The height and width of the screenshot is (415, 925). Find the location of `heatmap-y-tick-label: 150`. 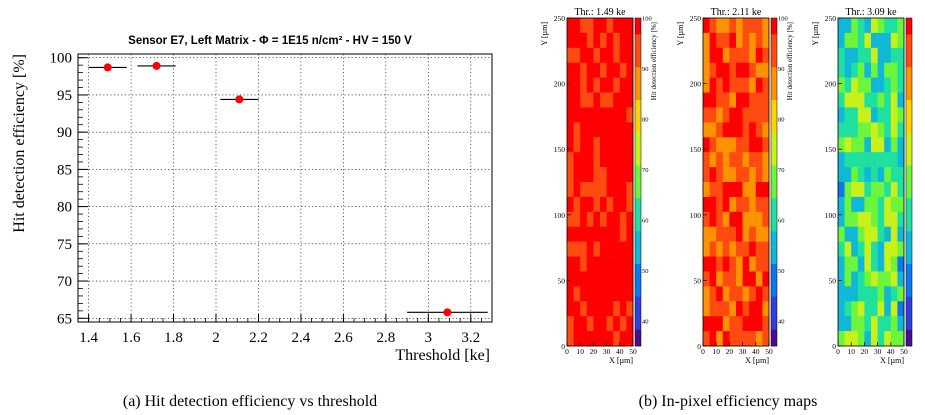

heatmap-y-tick-label: 150 is located at coordinates (831, 149).